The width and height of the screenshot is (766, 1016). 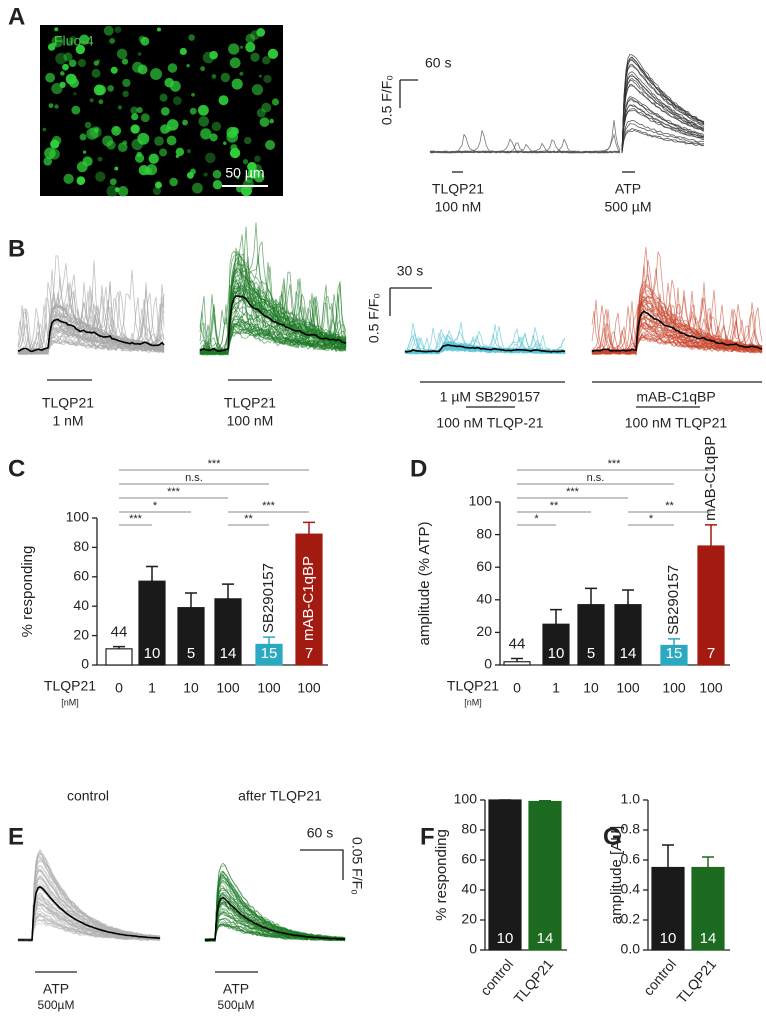 I want to click on traces, so click(x=567, y=103).